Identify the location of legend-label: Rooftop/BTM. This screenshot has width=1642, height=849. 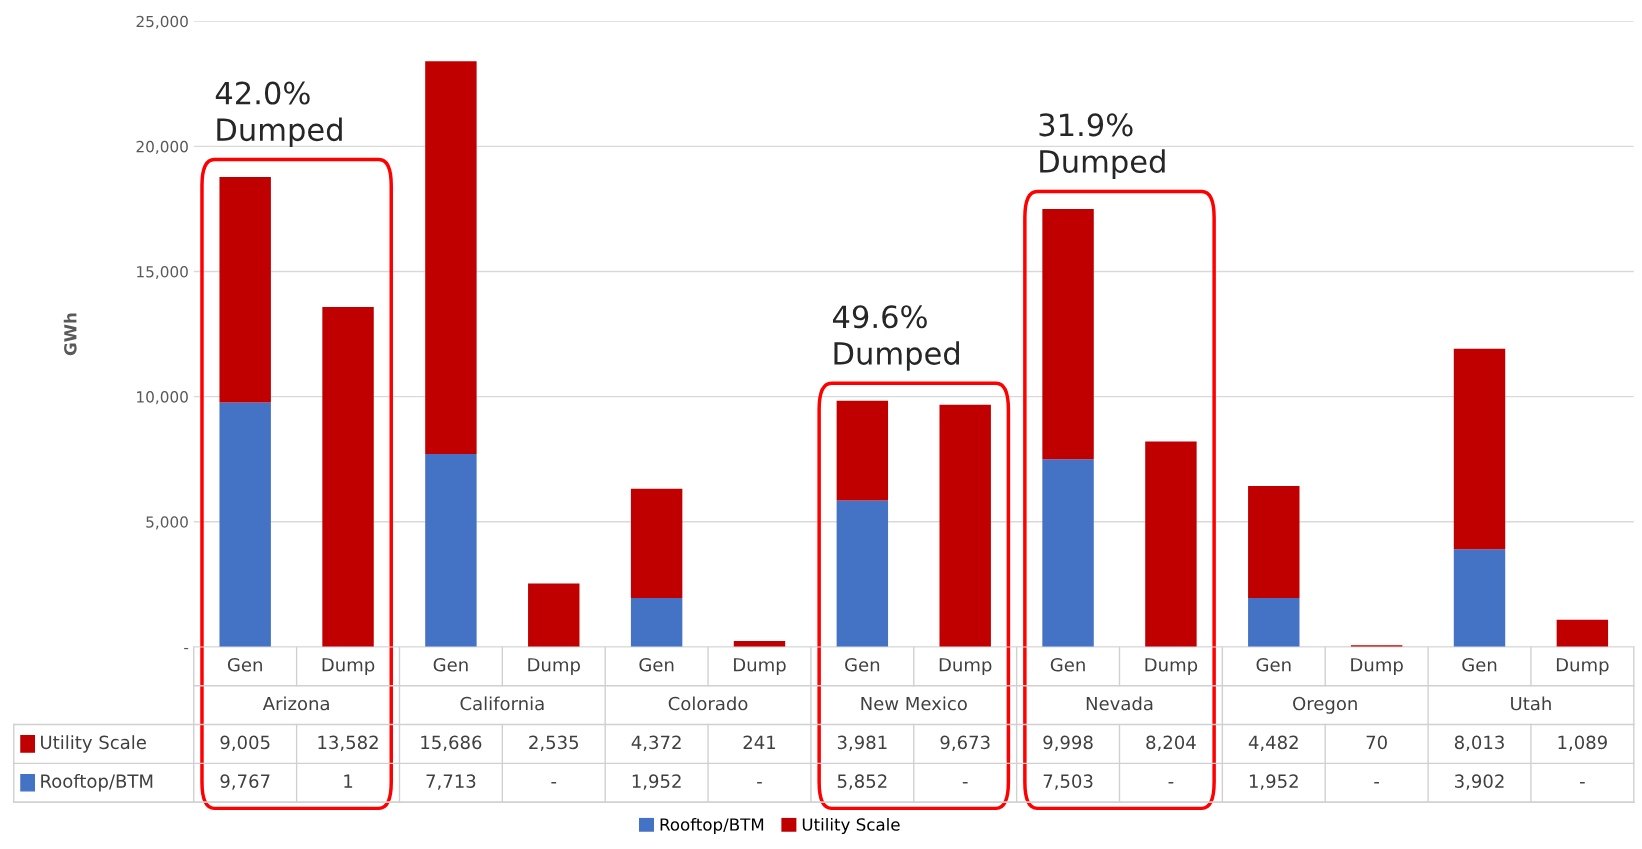
(97, 782).